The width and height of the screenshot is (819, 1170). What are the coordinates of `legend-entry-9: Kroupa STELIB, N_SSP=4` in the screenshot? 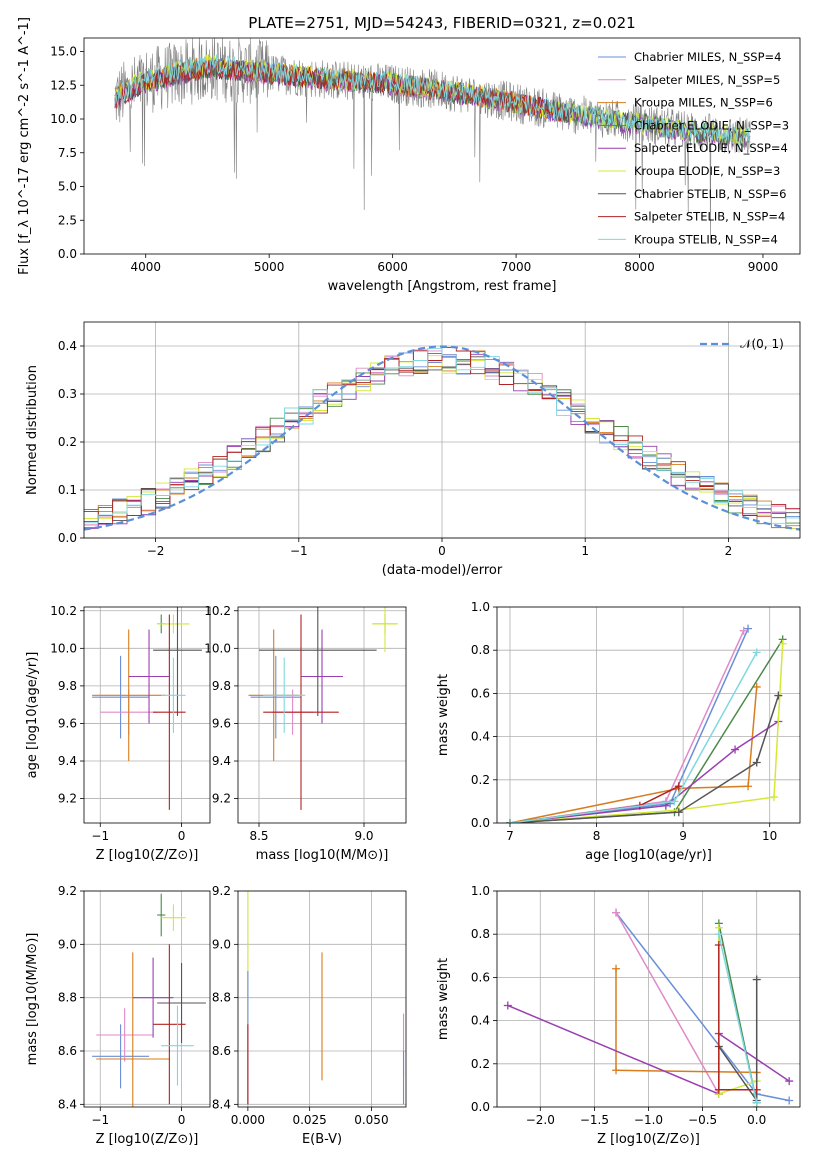 It's located at (706, 239).